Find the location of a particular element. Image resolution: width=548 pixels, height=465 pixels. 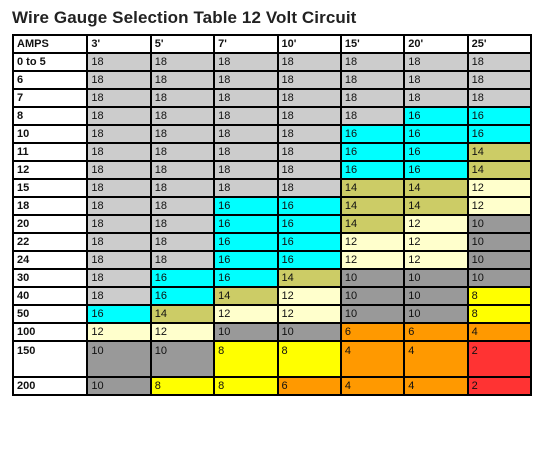

column-header: 15' is located at coordinates (372, 44).